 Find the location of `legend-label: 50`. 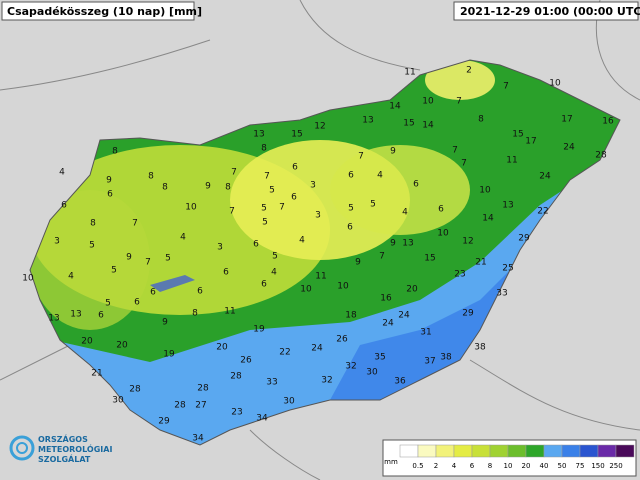

legend-label: 50 is located at coordinates (562, 466).